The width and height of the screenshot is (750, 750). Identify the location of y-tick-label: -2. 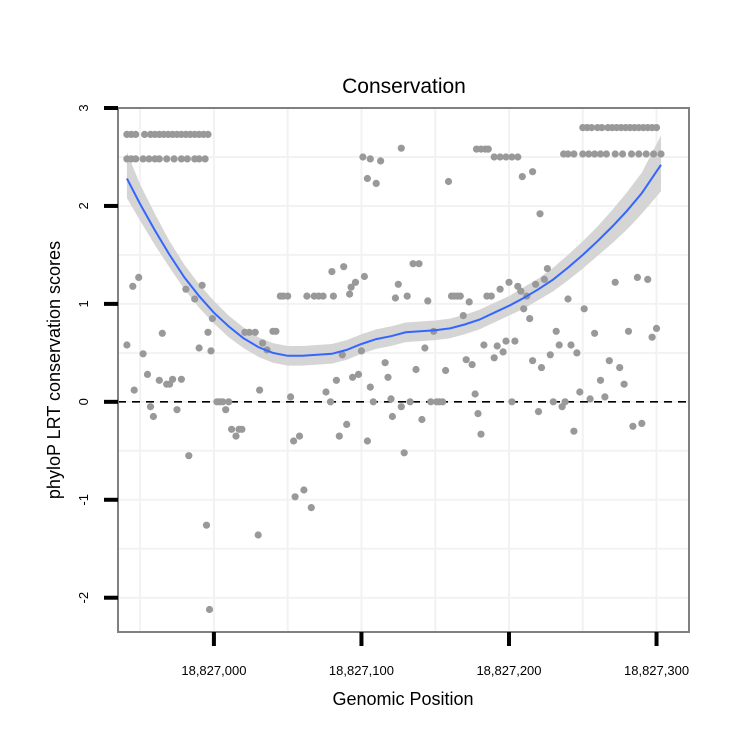
(83, 598).